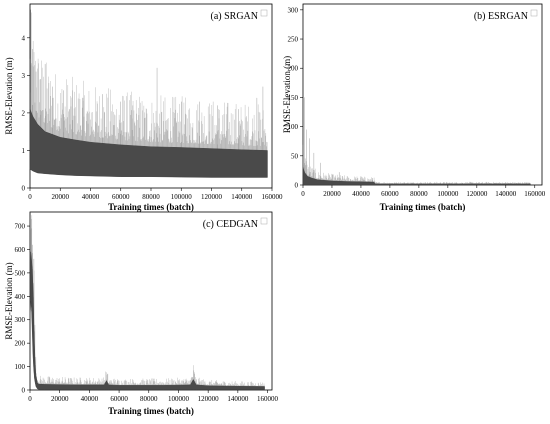 The image size is (550, 424). What do you see at coordinates (293, 40) in the screenshot?
I see `y-tick-label: 250` at bounding box center [293, 40].